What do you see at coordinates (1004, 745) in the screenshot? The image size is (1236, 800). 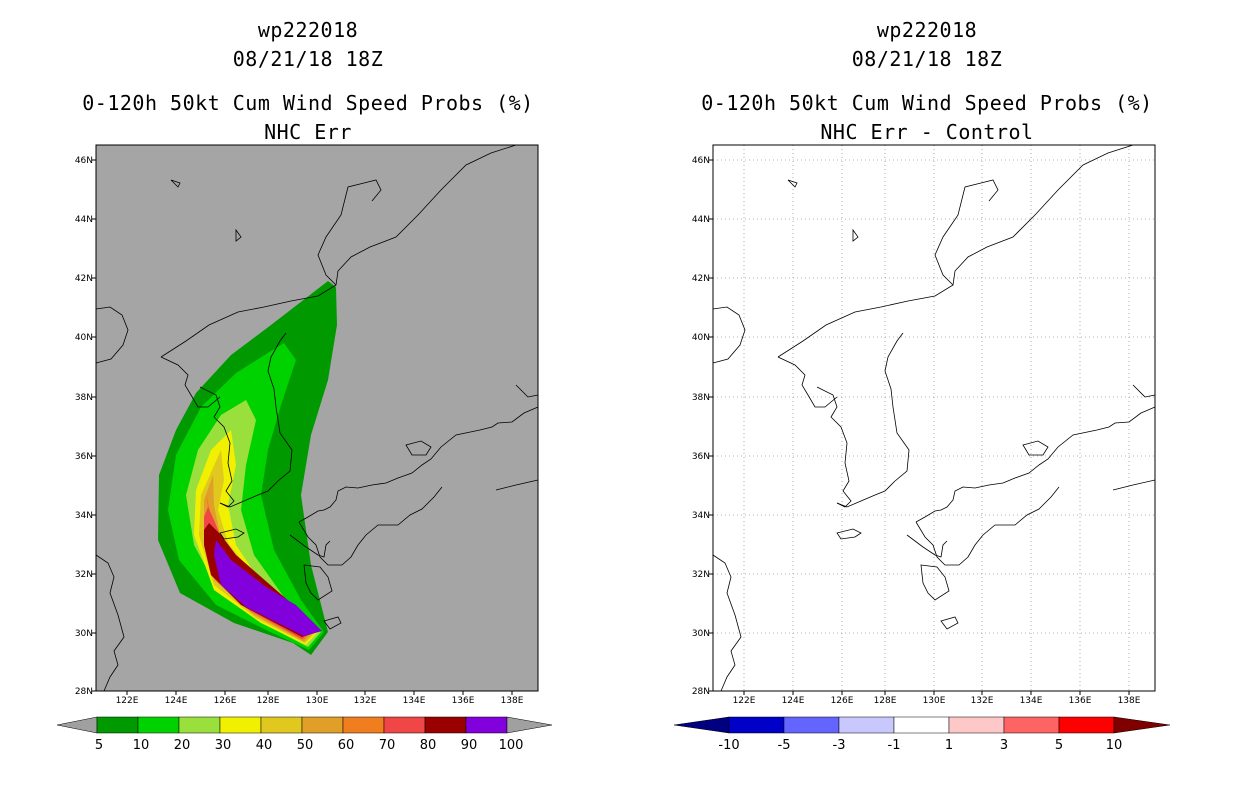 I see `right-colorbar-label: 3` at bounding box center [1004, 745].